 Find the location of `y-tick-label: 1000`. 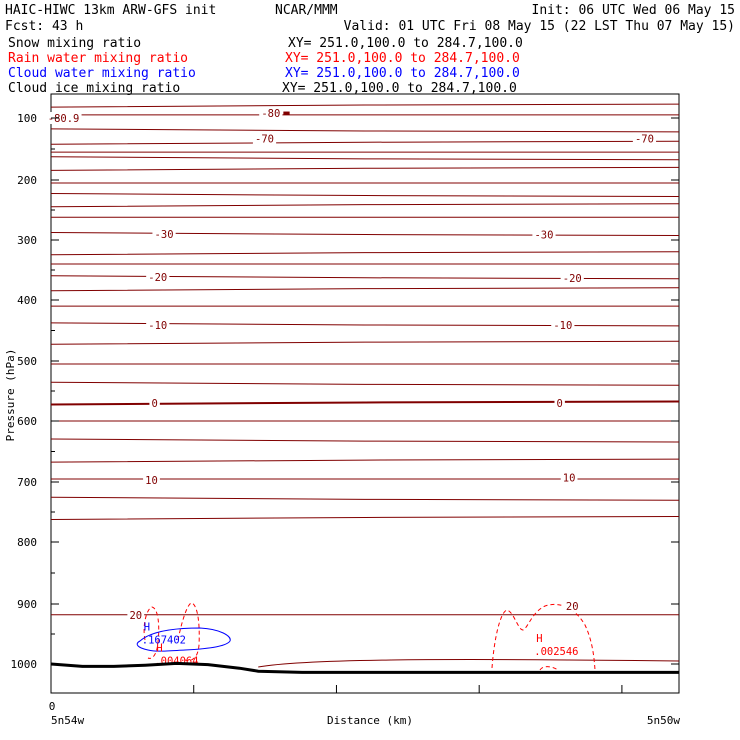

y-tick-label: 1000 is located at coordinates (24, 664).